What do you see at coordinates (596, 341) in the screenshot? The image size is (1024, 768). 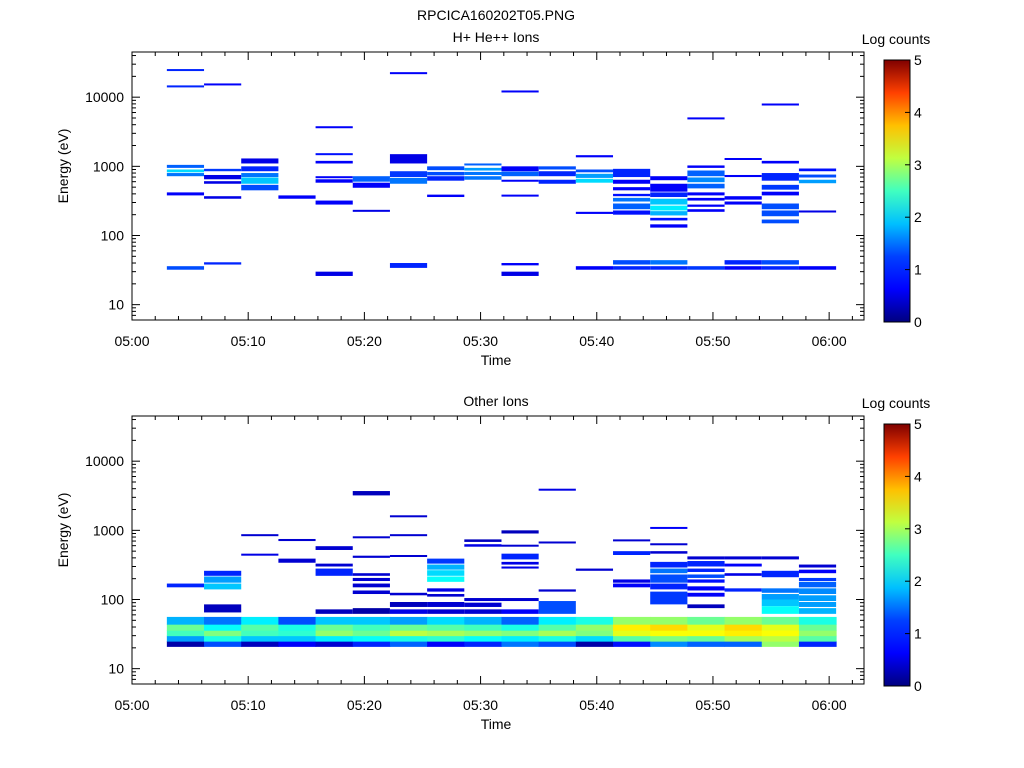 I see `x-tick-label: 05:40` at bounding box center [596, 341].